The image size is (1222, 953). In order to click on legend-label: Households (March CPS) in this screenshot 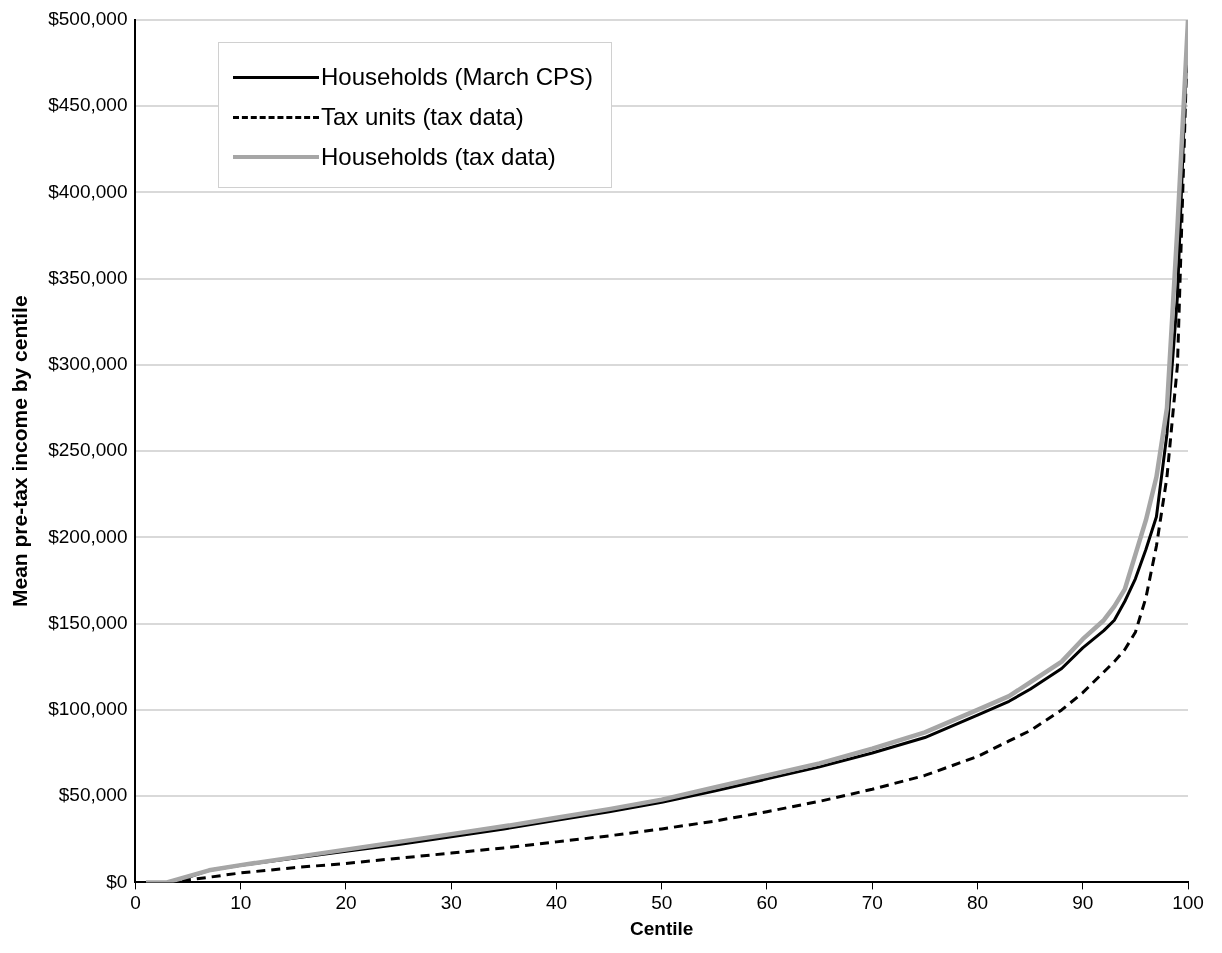, I will do `click(457, 77)`.